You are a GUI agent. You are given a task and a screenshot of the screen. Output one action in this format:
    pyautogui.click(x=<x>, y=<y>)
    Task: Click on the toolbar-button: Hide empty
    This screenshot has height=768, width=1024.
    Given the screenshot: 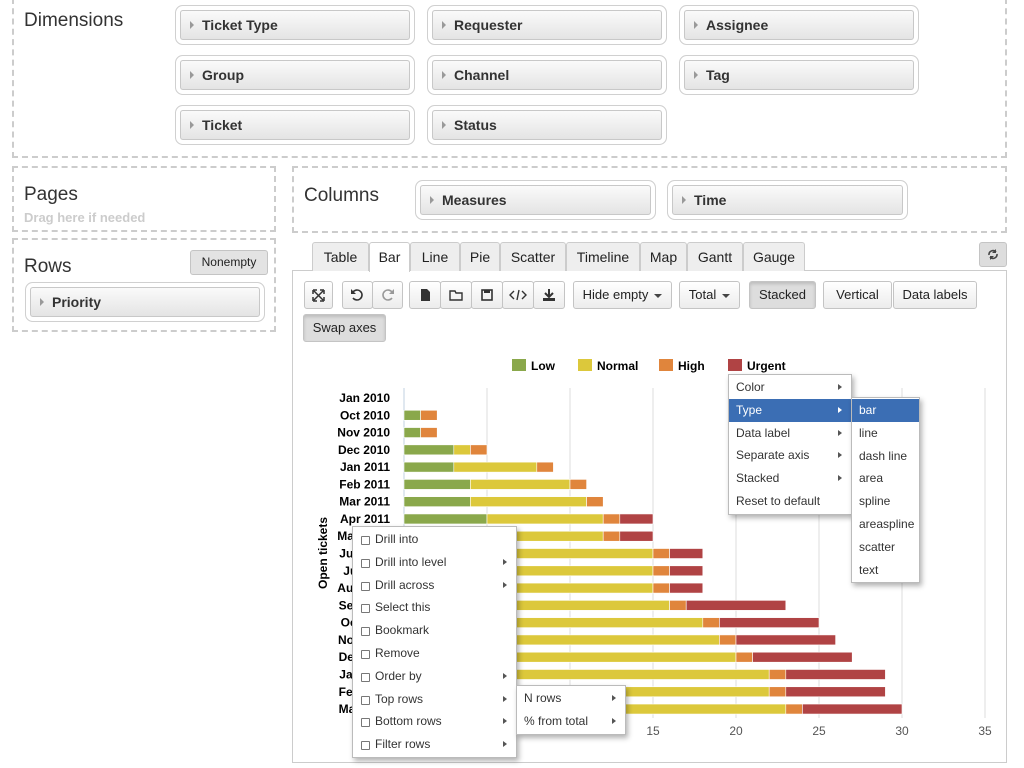 What is the action you would take?
    pyautogui.click(x=622, y=295)
    